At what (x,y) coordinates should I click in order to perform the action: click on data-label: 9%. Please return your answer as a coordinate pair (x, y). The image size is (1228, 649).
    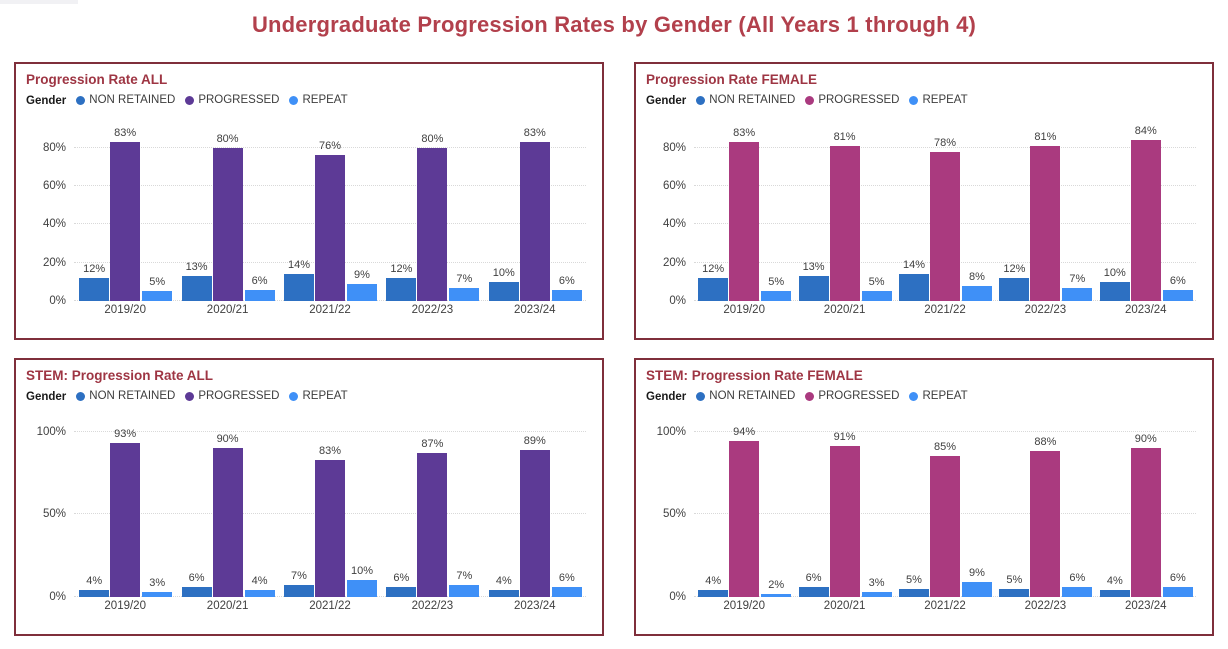
    Looking at the image, I should click on (362, 274).